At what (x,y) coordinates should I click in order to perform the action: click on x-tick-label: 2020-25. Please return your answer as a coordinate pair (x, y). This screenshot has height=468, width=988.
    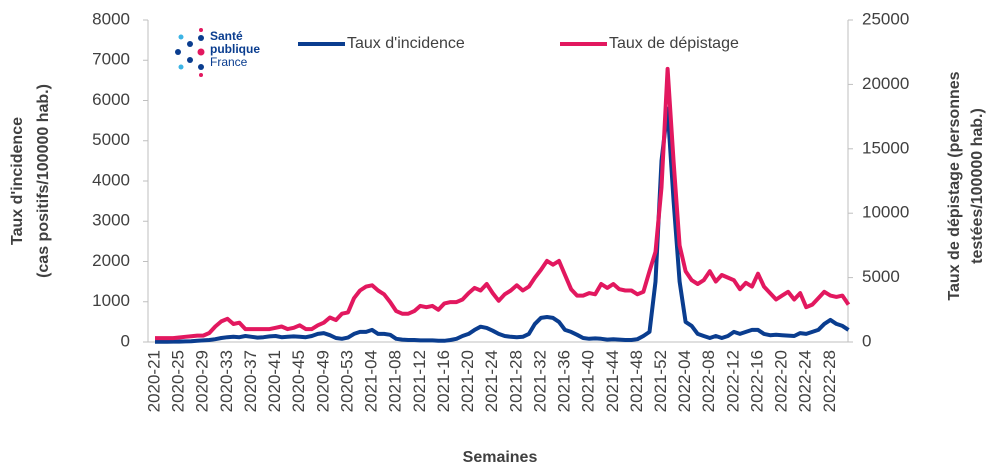
    Looking at the image, I should click on (178, 381).